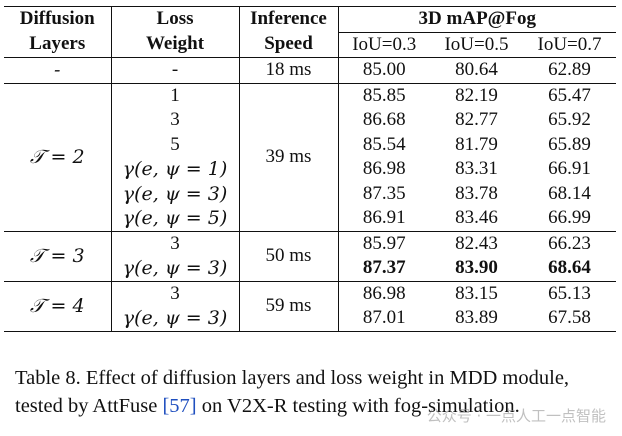 The height and width of the screenshot is (436, 622). What do you see at coordinates (476, 95) in the screenshot?
I see `map-value-cell: 82.19` at bounding box center [476, 95].